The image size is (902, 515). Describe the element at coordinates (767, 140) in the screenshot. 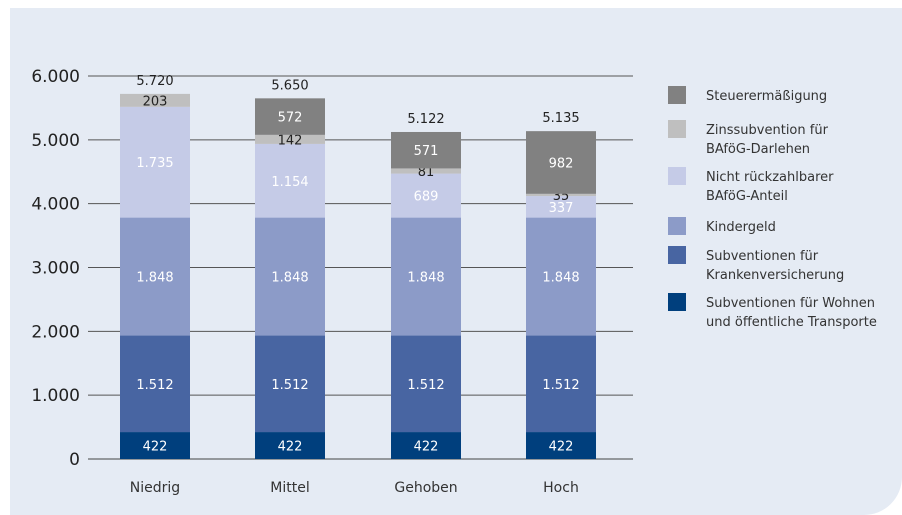

I see `legend-label: Zinssubvention für BAföG-Darlehen` at that location.